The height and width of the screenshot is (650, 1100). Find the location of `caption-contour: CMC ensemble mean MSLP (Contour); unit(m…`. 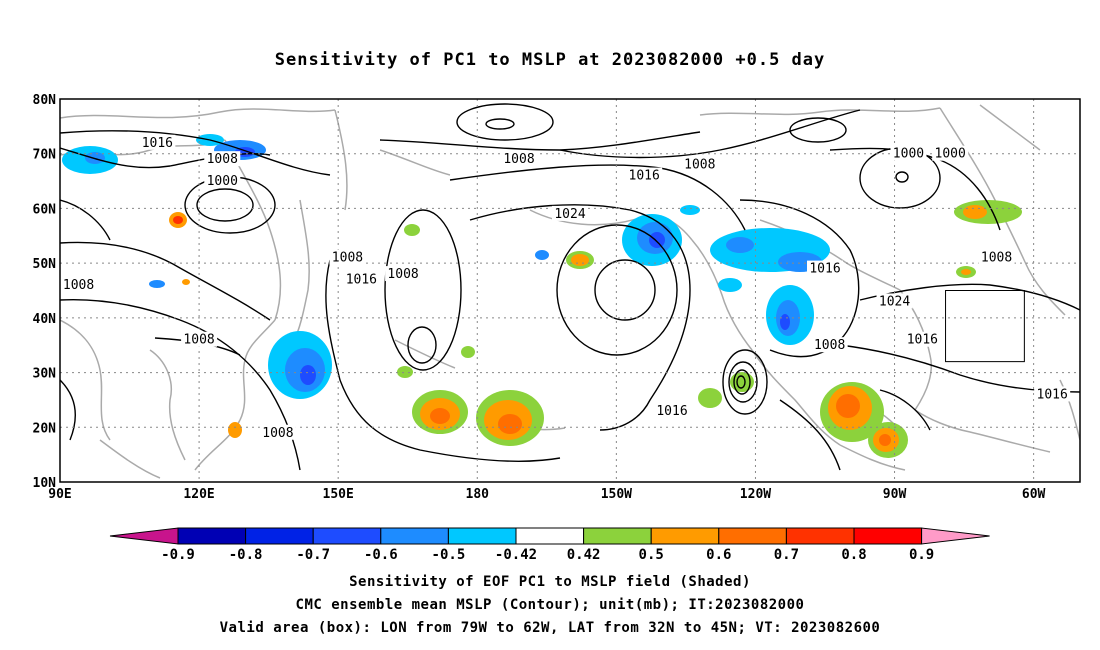

caption-contour: CMC ensemble mean MSLP (Contour); unit(m… is located at coordinates (550, 605).